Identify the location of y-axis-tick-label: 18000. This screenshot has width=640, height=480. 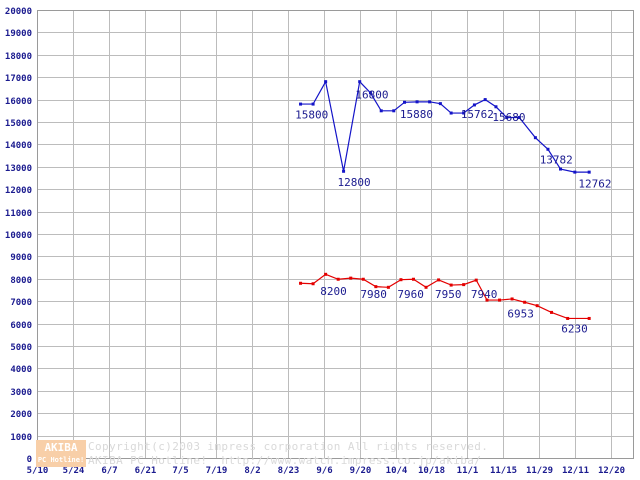
(18, 57).